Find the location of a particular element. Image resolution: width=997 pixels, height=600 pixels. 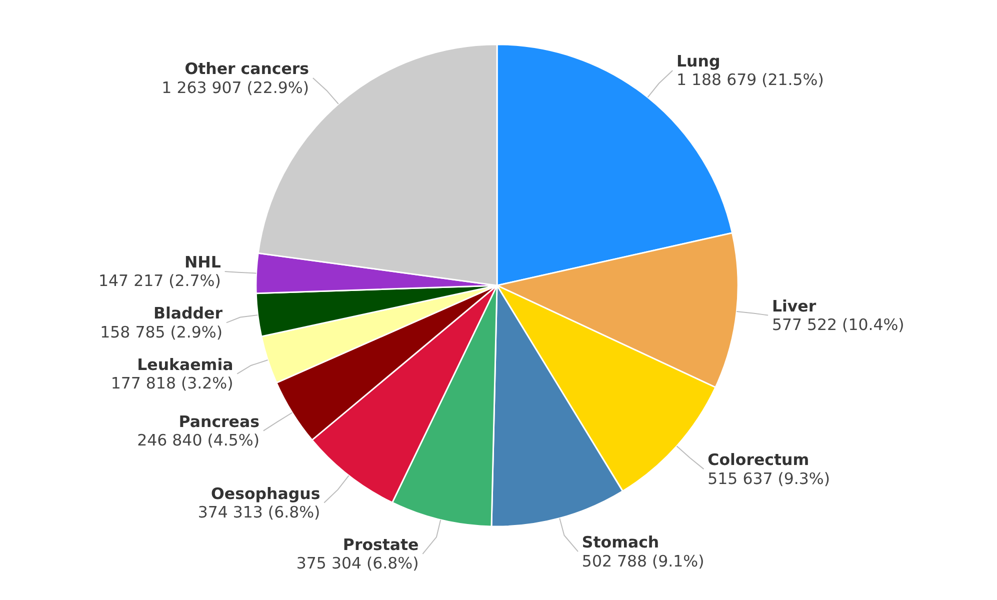

slice-label: Lung is located at coordinates (698, 61).